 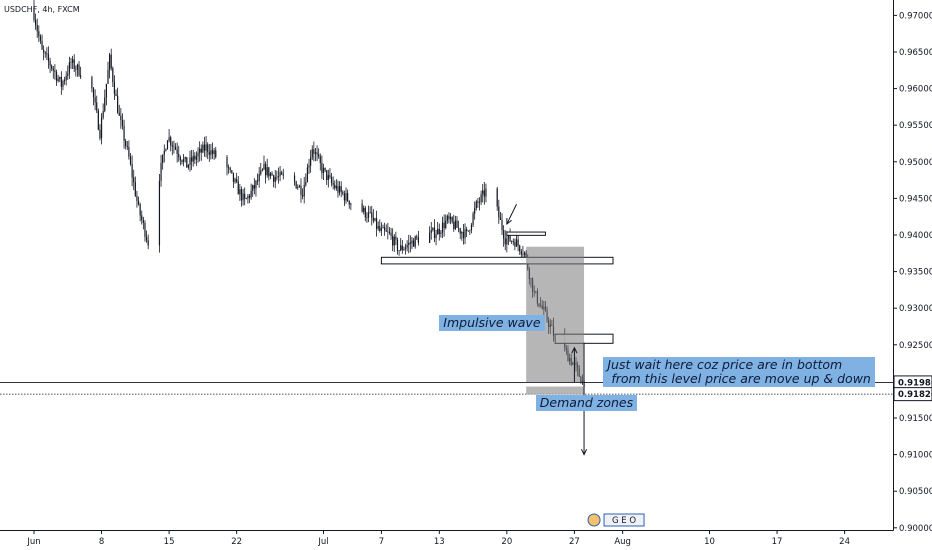 What do you see at coordinates (594, 520) in the screenshot?
I see `badge-icon` at bounding box center [594, 520].